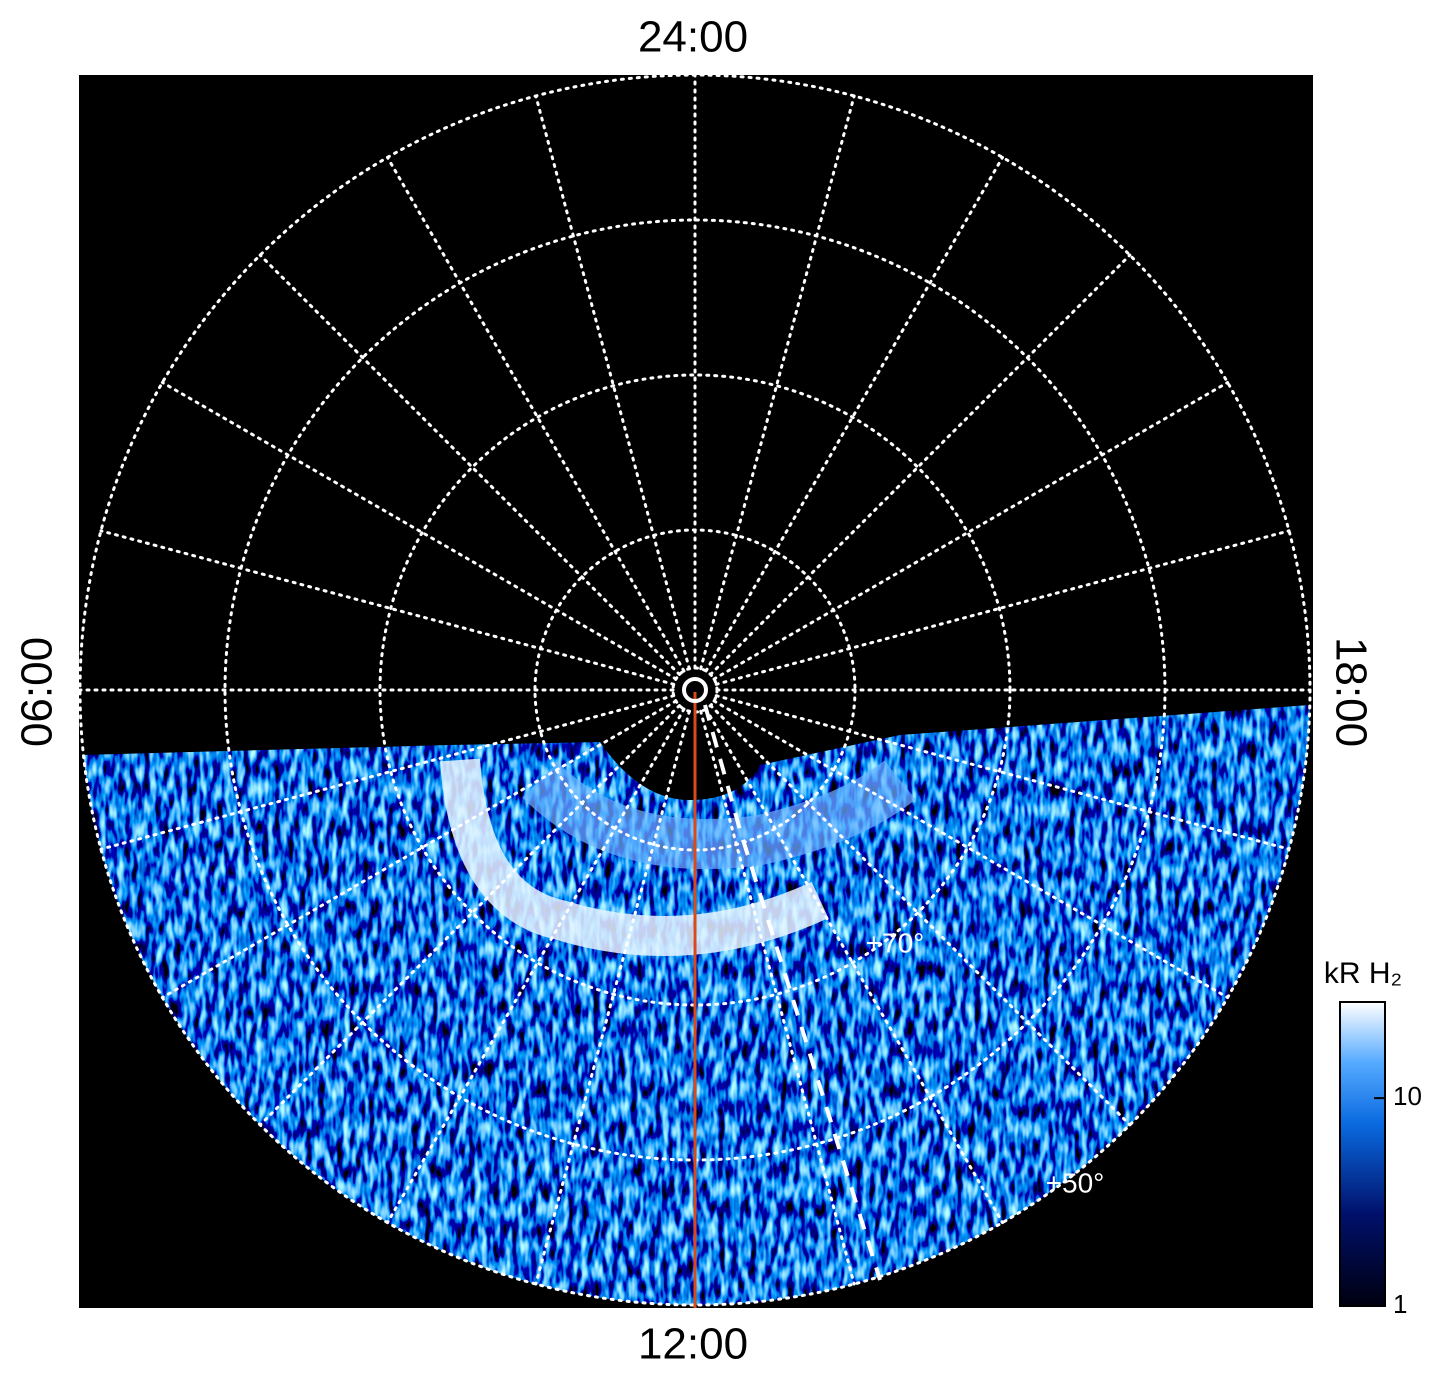 Image resolution: width=1447 pixels, height=1384 pixels. I want to click on dashed-track, so click(792, 992).